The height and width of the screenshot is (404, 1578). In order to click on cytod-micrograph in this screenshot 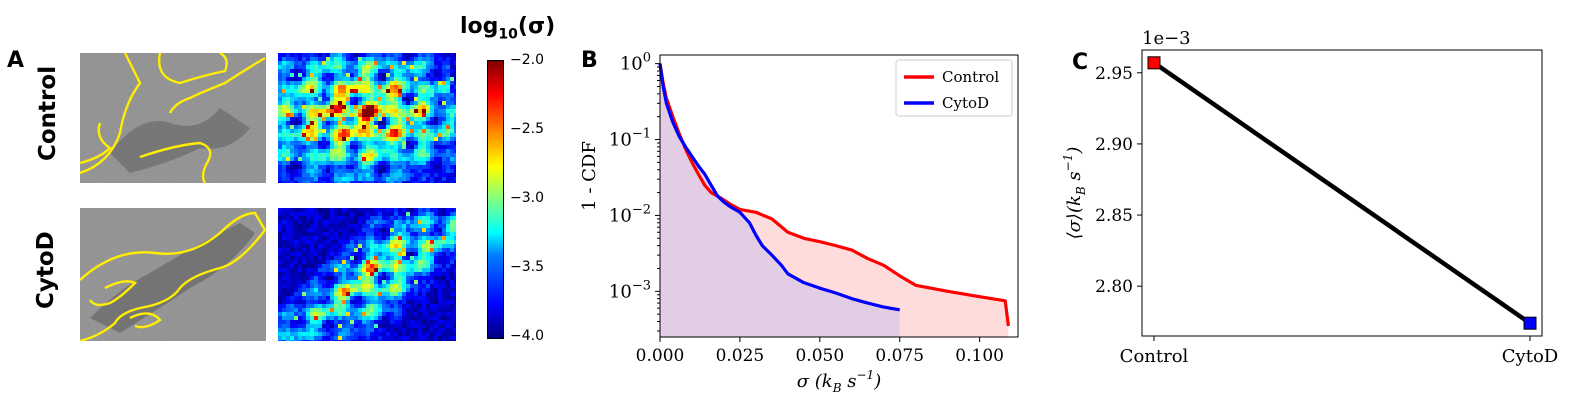, I will do `click(173, 274)`.